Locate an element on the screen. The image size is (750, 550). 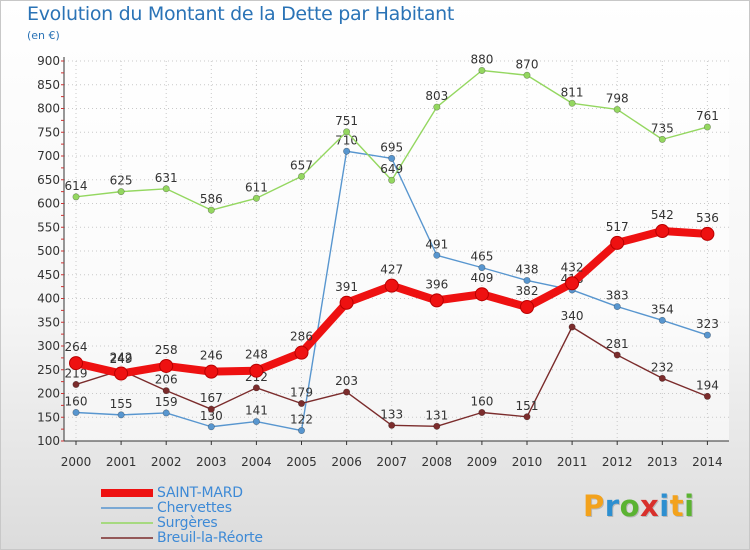
logo-letter: x is located at coordinates (650, 506).